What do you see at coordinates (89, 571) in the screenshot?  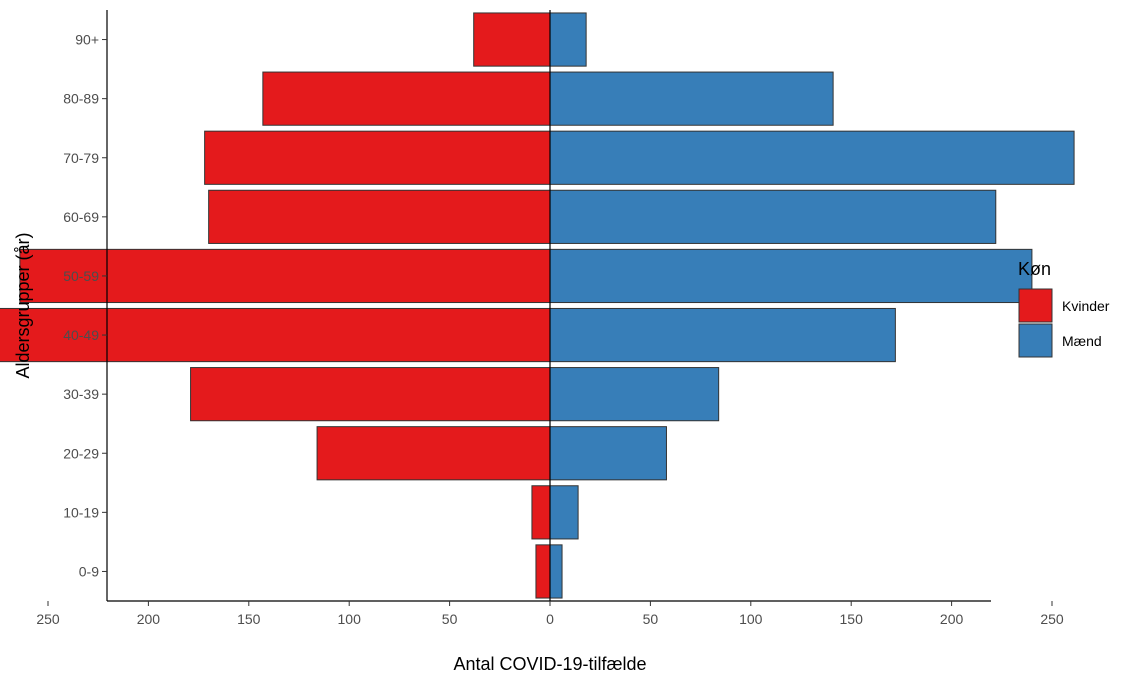 I see `y-tick-label-0-9: 0-9` at bounding box center [89, 571].